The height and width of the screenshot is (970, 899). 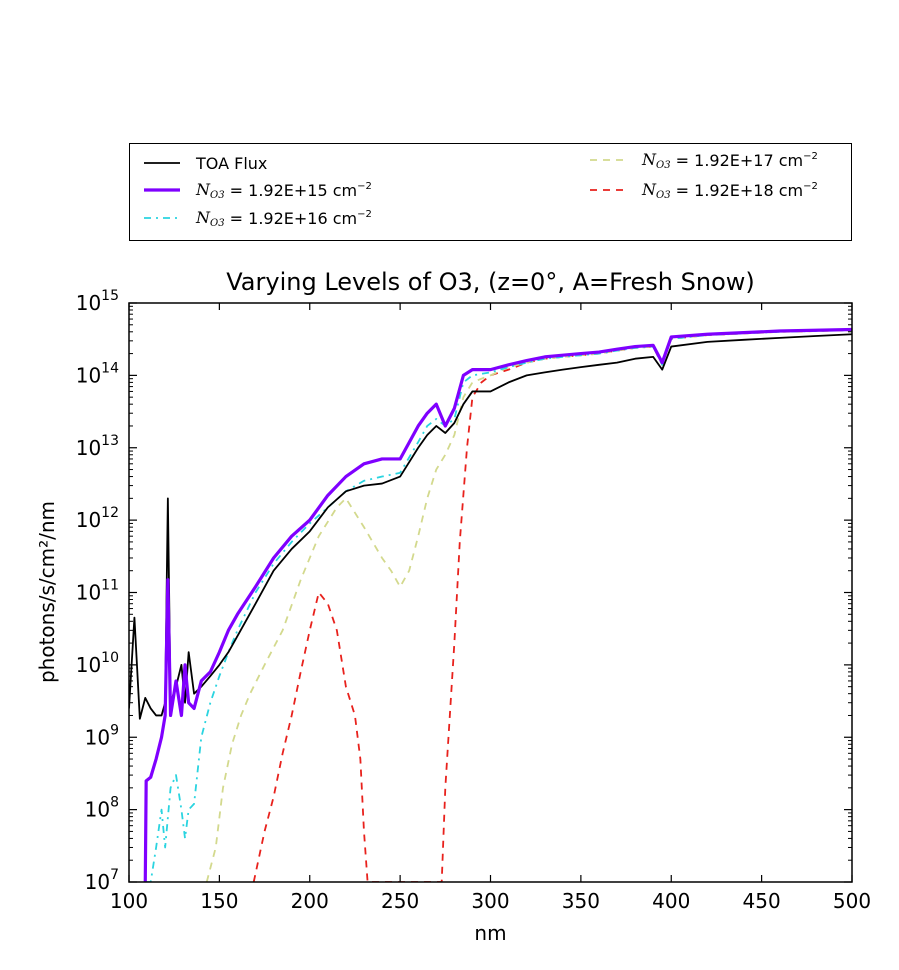 What do you see at coordinates (298, 190) in the screenshot?
I see `legend-label-o3-1e15: = 1.92E+15 cm−2` at bounding box center [298, 190].